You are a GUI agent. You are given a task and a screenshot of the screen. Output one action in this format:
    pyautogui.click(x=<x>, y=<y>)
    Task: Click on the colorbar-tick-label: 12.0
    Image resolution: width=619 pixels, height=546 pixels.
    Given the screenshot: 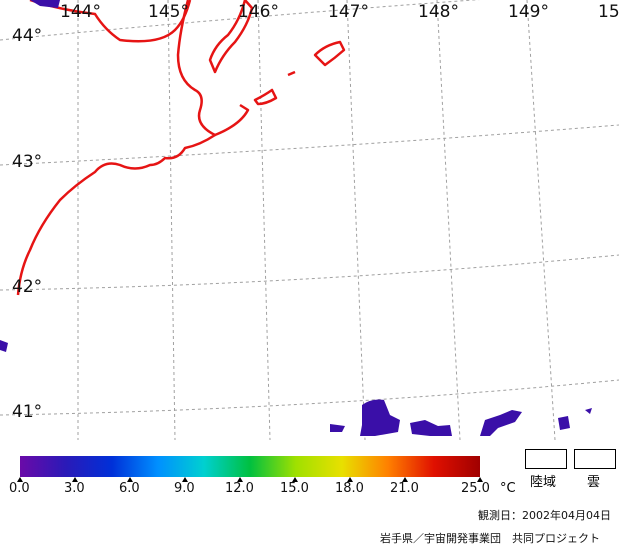 What is the action you would take?
    pyautogui.click(x=239, y=488)
    